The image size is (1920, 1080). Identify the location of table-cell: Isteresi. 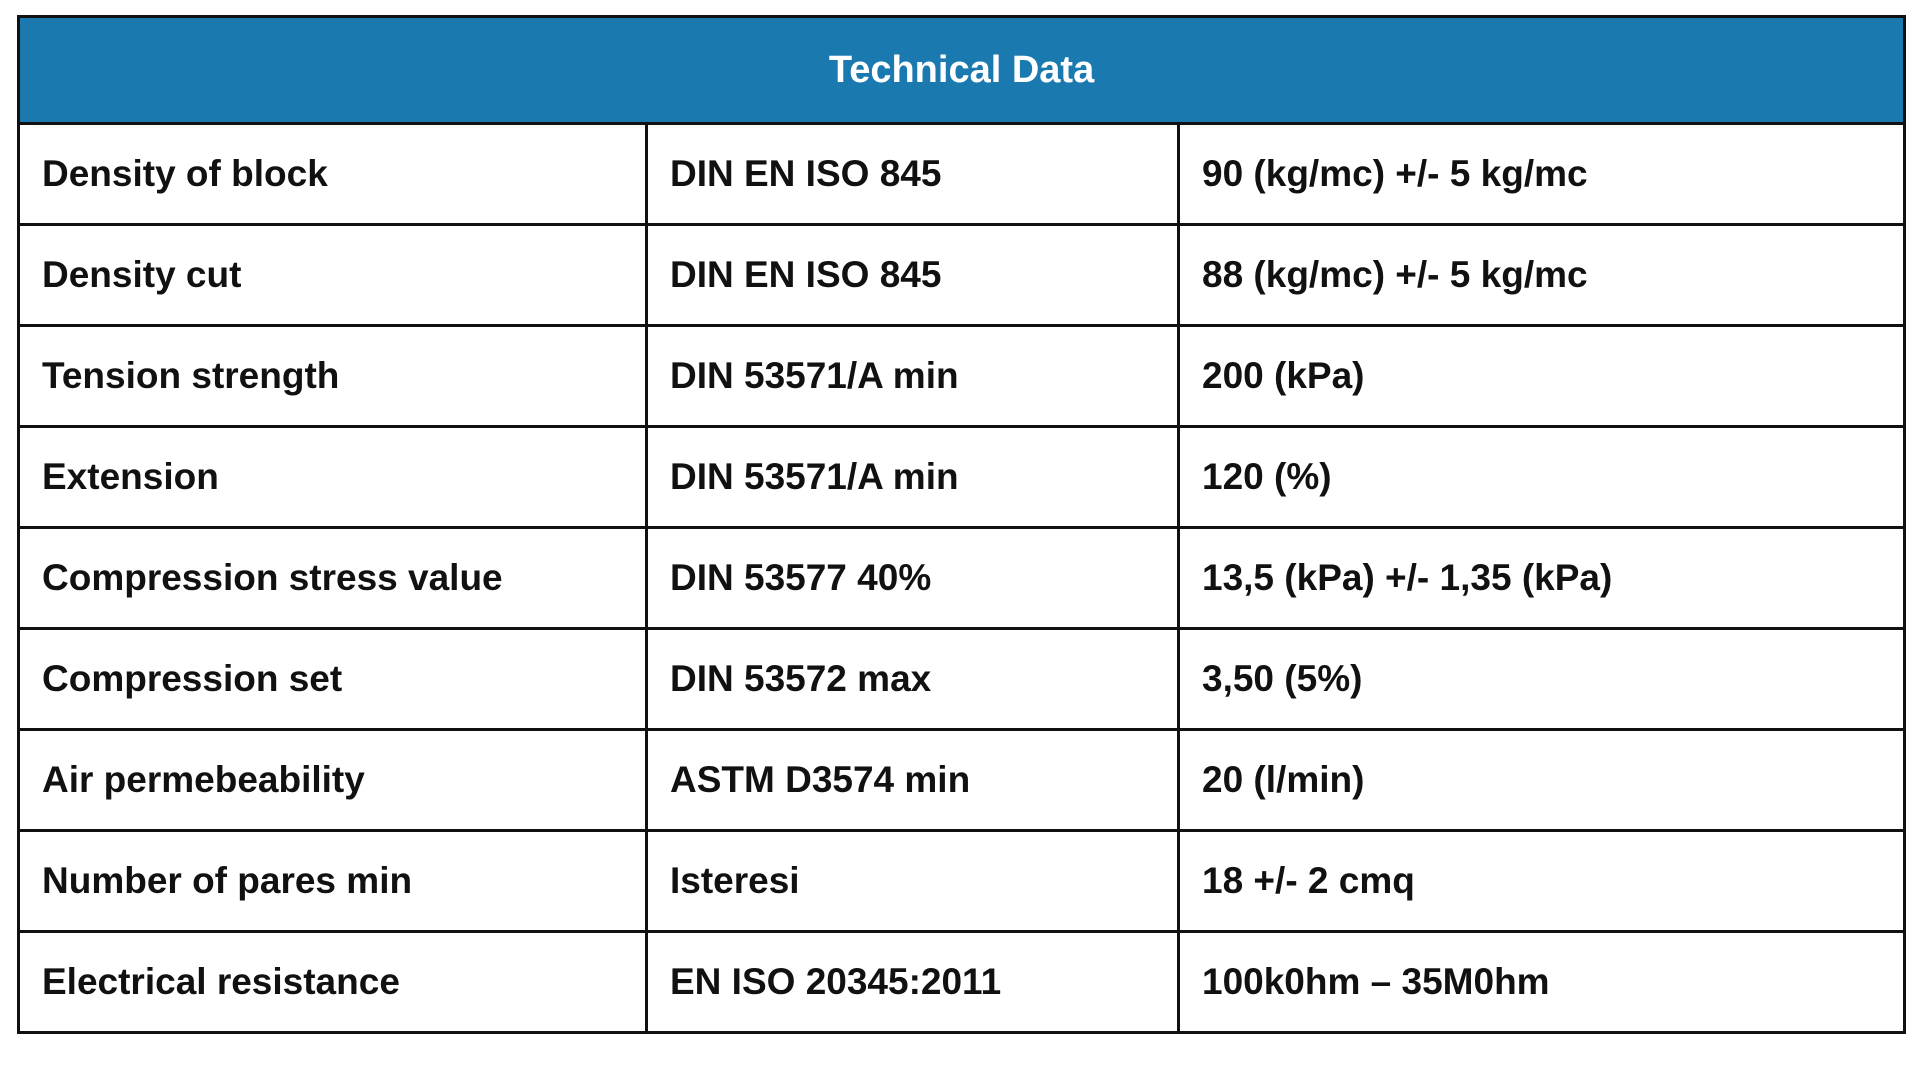
(912, 881).